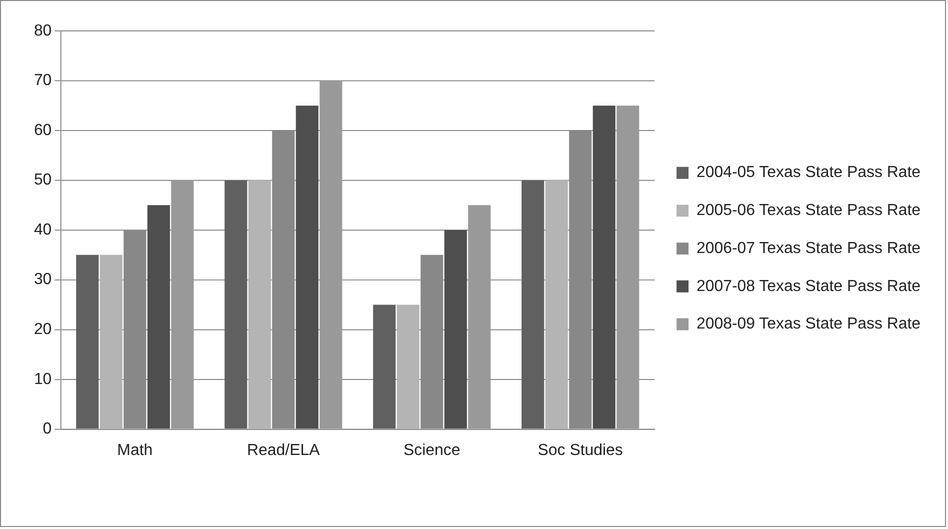 This screenshot has height=529, width=948. Describe the element at coordinates (43, 180) in the screenshot. I see `y-tick-label: 50` at that location.